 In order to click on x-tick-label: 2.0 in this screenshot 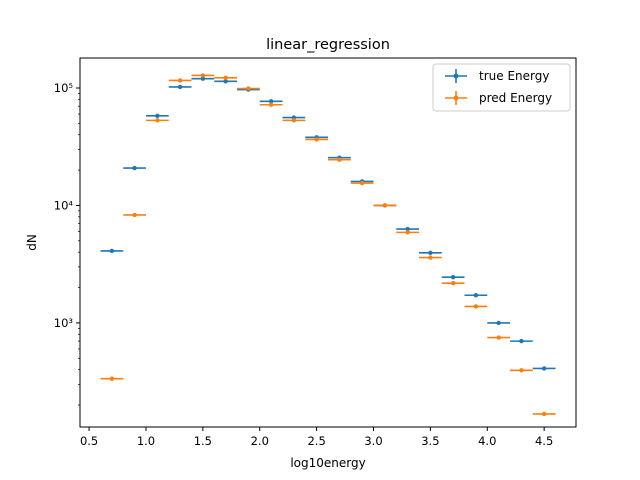, I will do `click(260, 441)`.